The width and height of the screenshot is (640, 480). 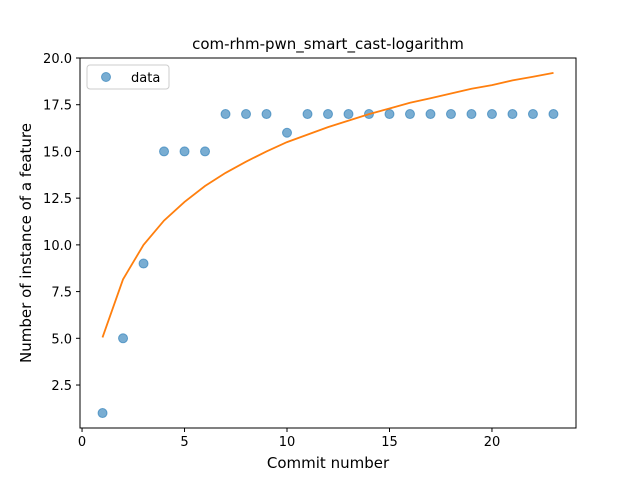 What do you see at coordinates (61, 386) in the screenshot?
I see `y-tick-label: 2.5` at bounding box center [61, 386].